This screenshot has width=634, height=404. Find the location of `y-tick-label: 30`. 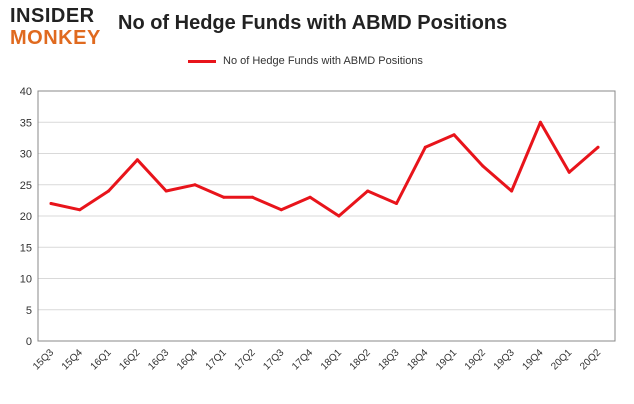

y-tick-label: 30 is located at coordinates (26, 155).